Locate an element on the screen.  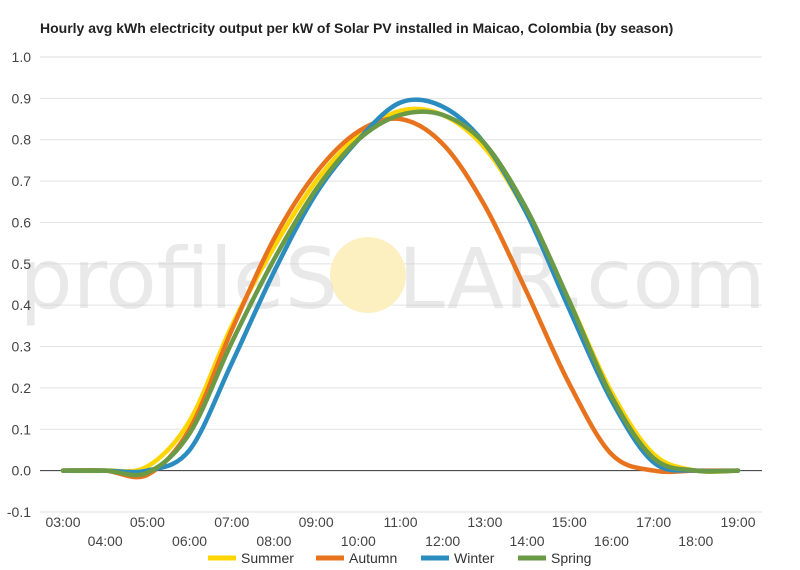
y-tick-label: 0.7 is located at coordinates (22, 181).